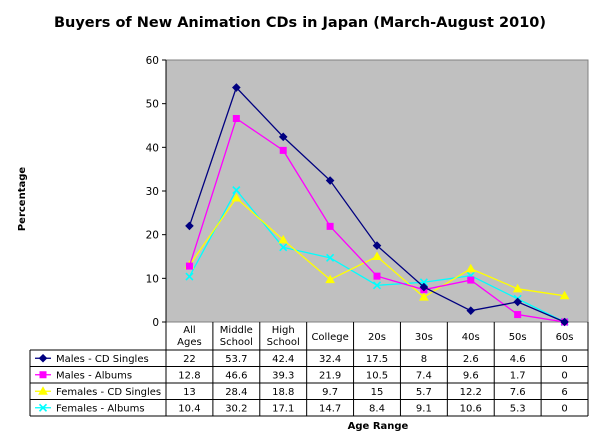 The height and width of the screenshot is (440, 600). What do you see at coordinates (518, 392) in the screenshot?
I see `data-label: 7.6` at bounding box center [518, 392].